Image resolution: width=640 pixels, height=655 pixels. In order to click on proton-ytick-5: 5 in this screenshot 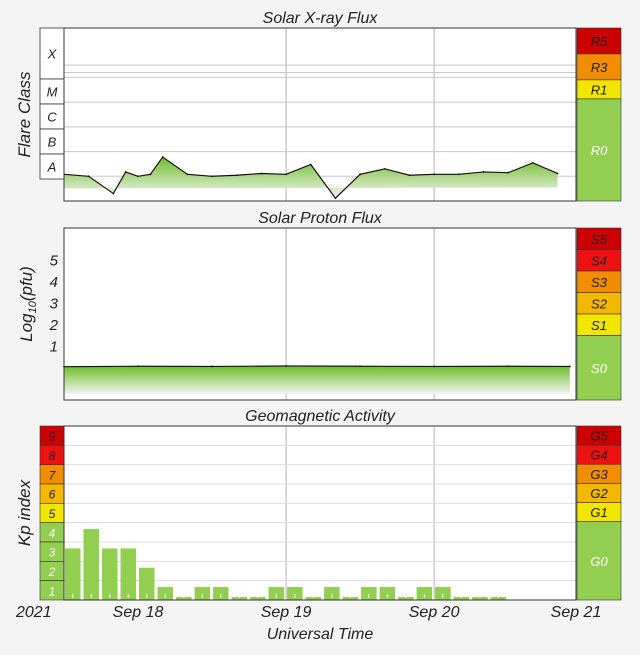, I will do `click(54, 260)`.